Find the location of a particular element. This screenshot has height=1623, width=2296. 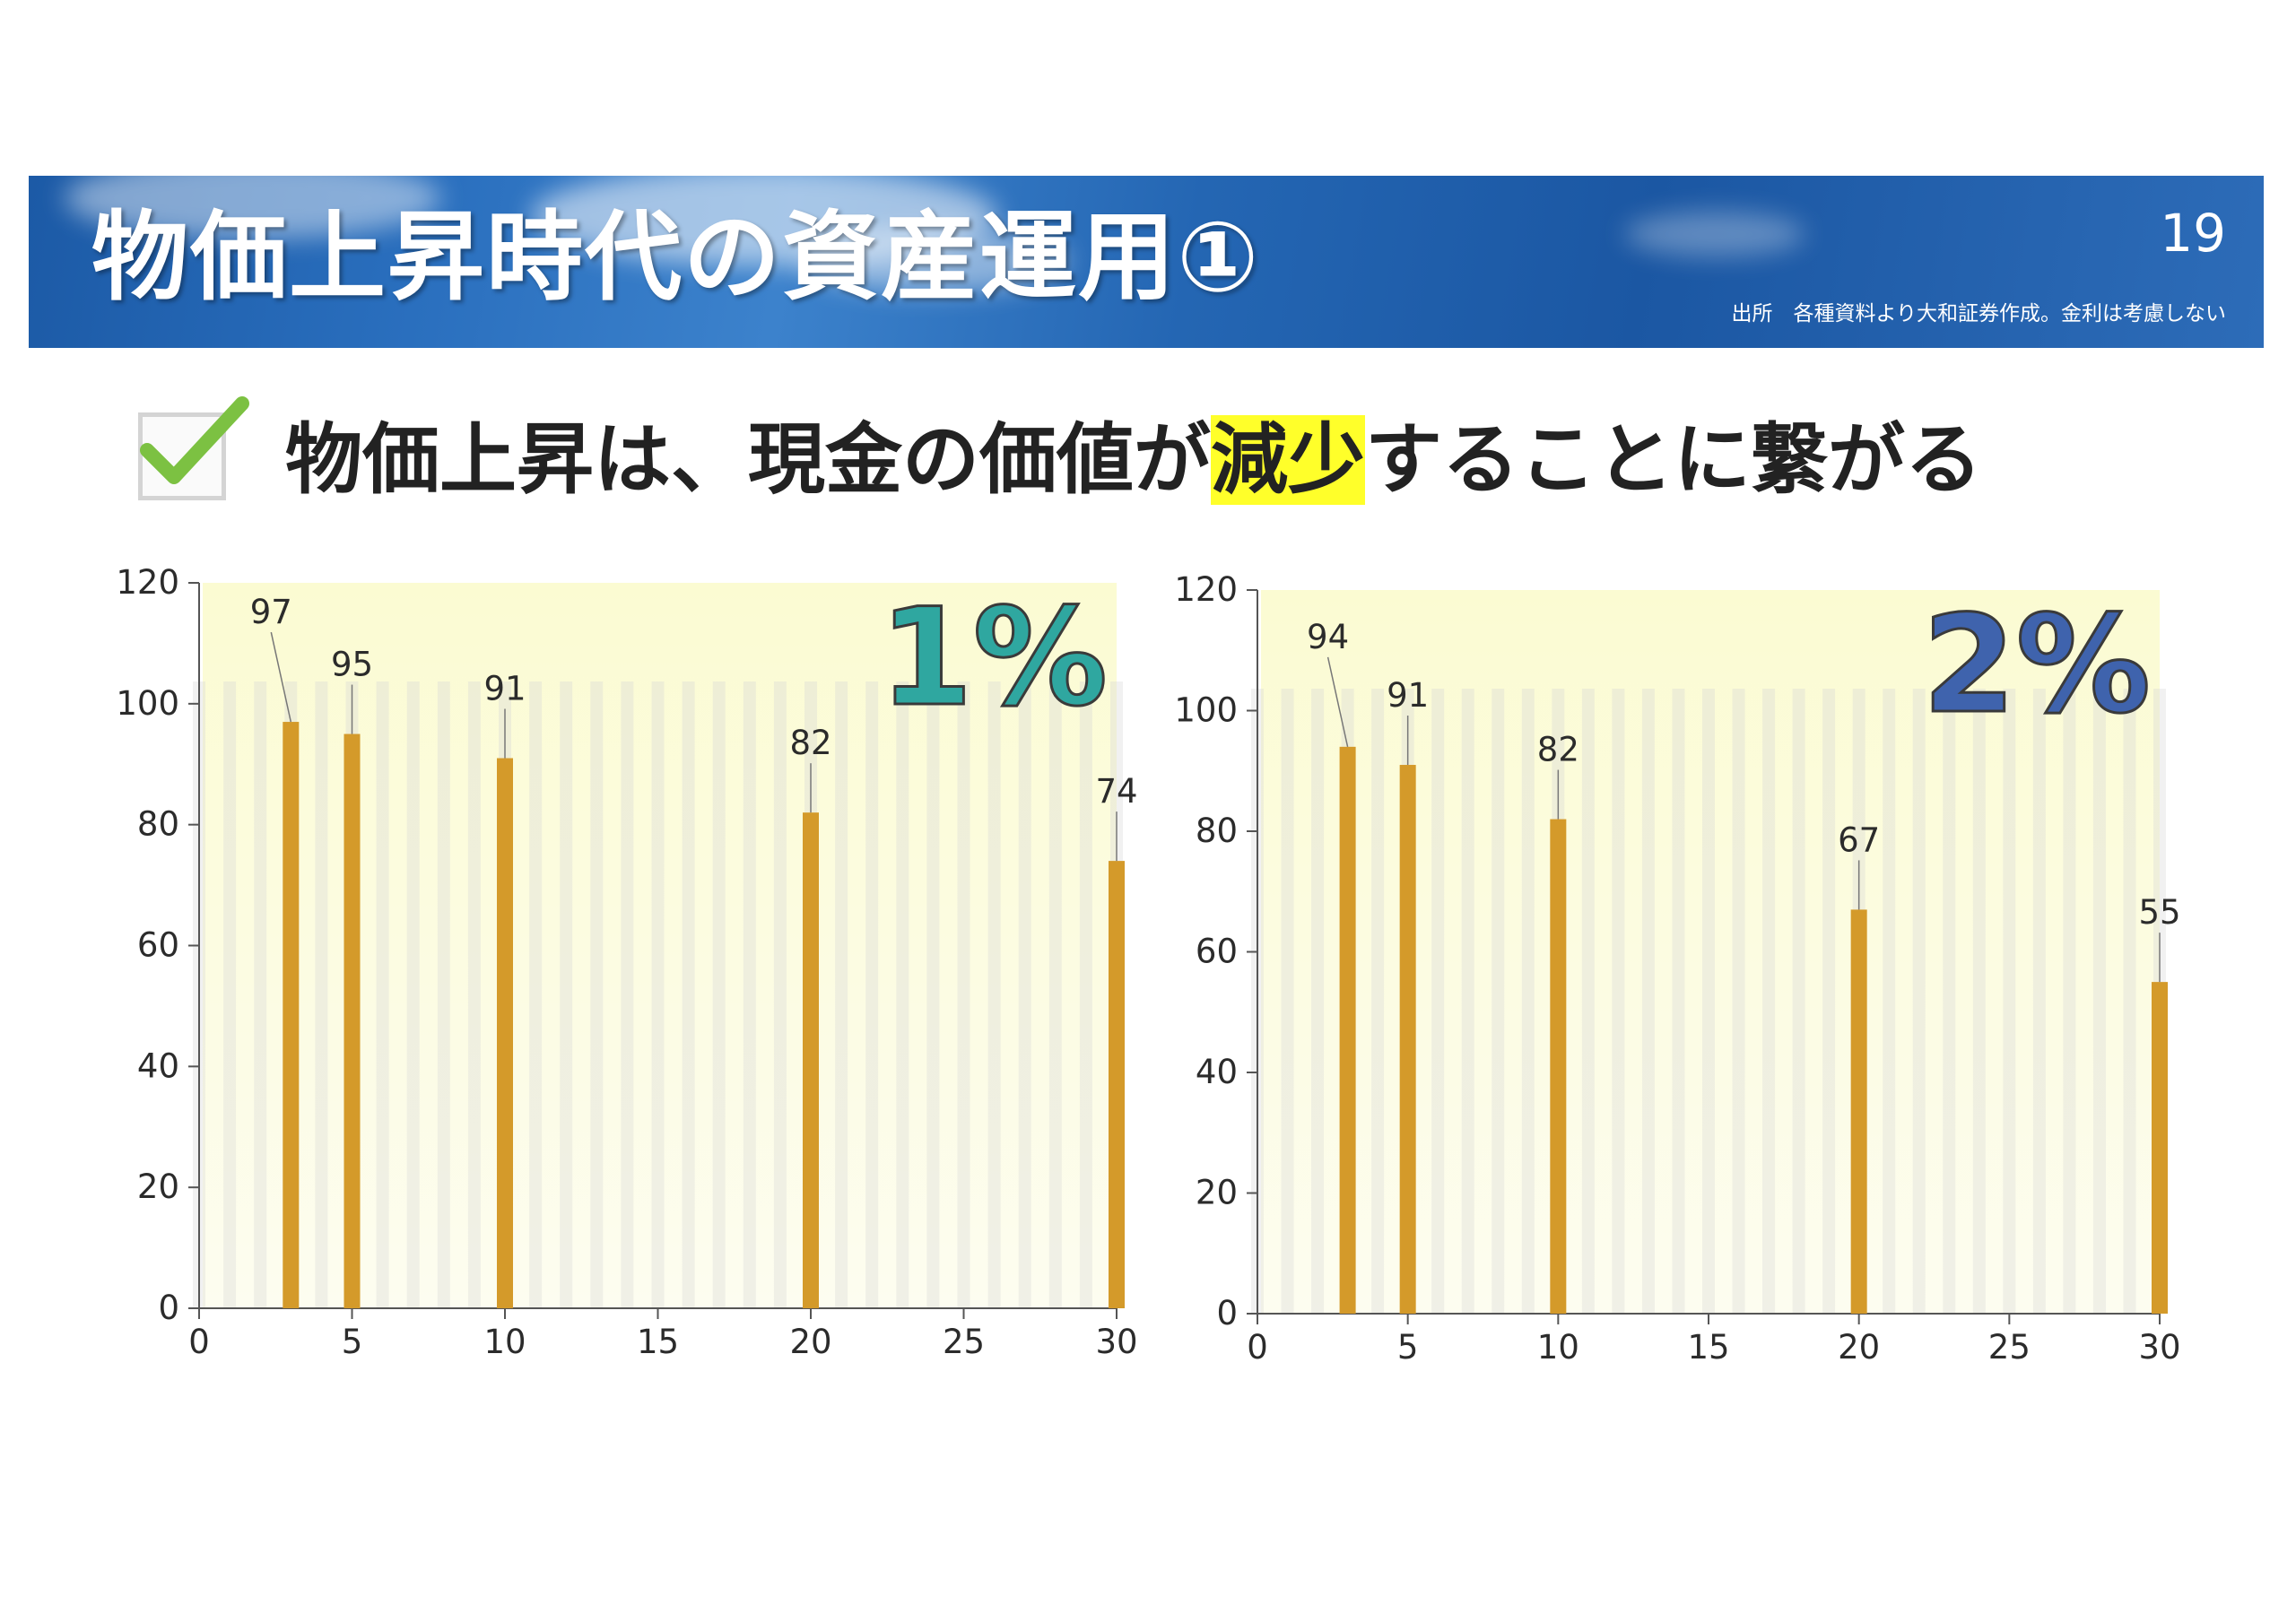

y-tick-label: 20 is located at coordinates (1217, 1193).